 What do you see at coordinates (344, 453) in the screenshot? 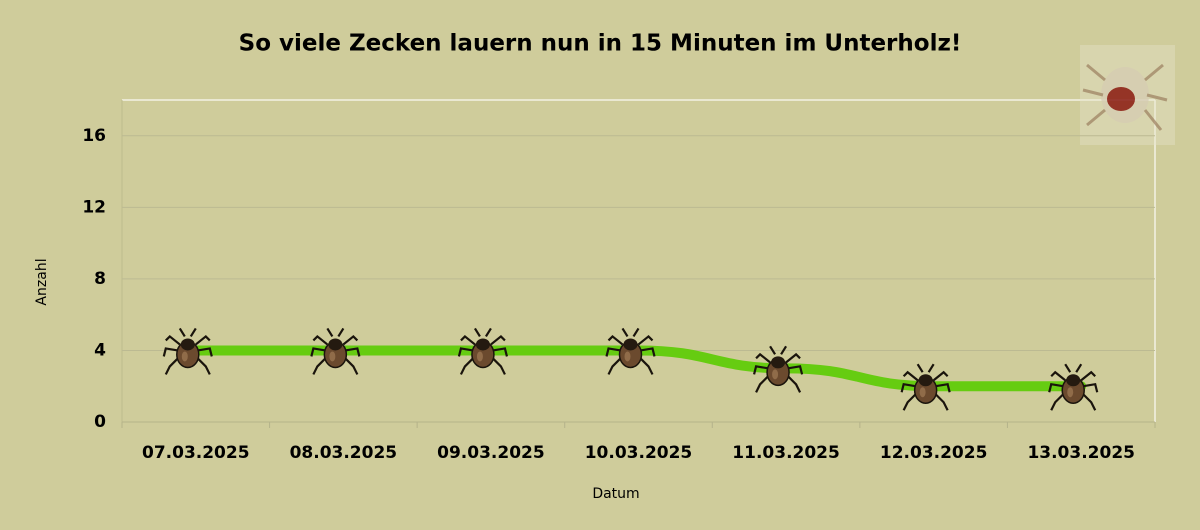
I see `x-tick-label: 08.03.2025` at bounding box center [344, 453].